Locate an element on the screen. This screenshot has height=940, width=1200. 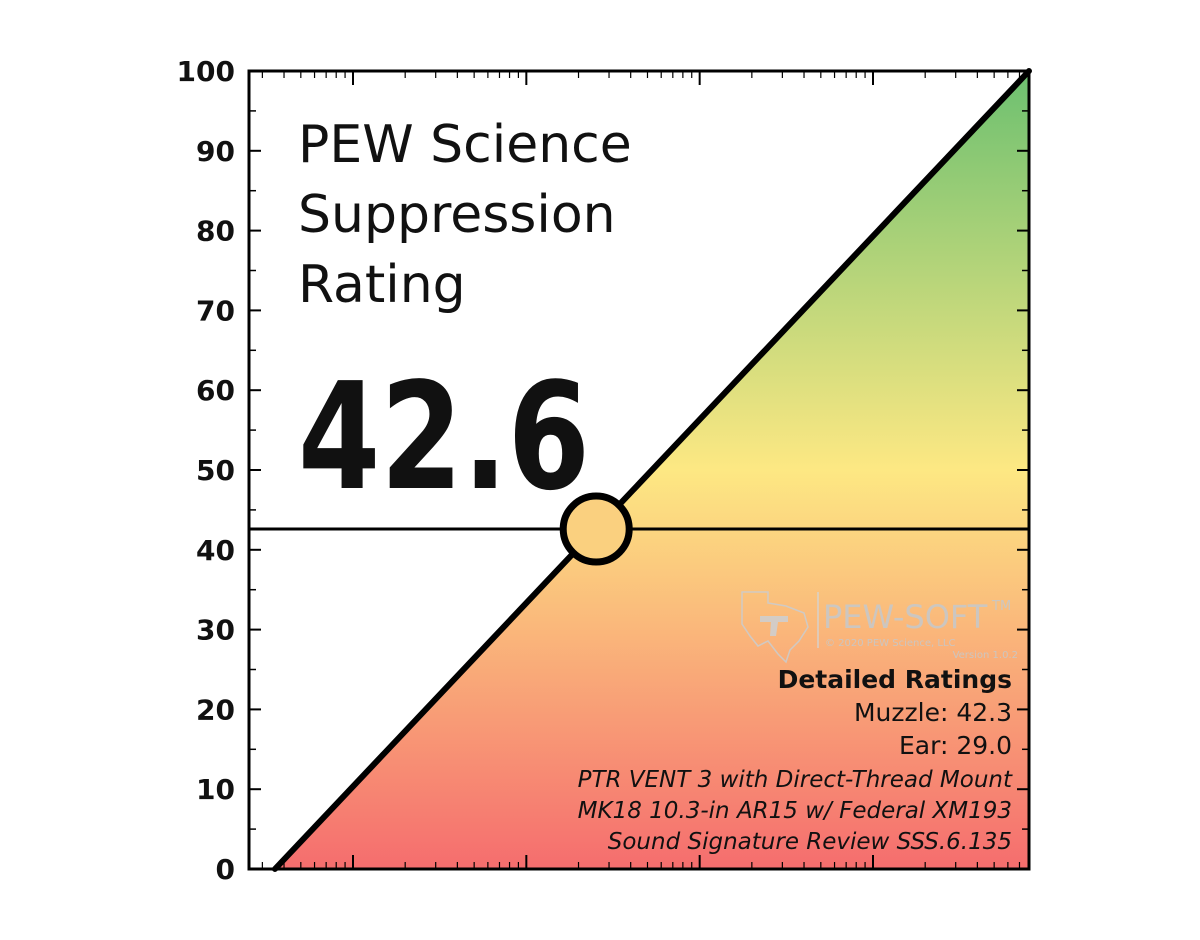
watermark-version: Version 1.0.2 is located at coordinates (985, 655).